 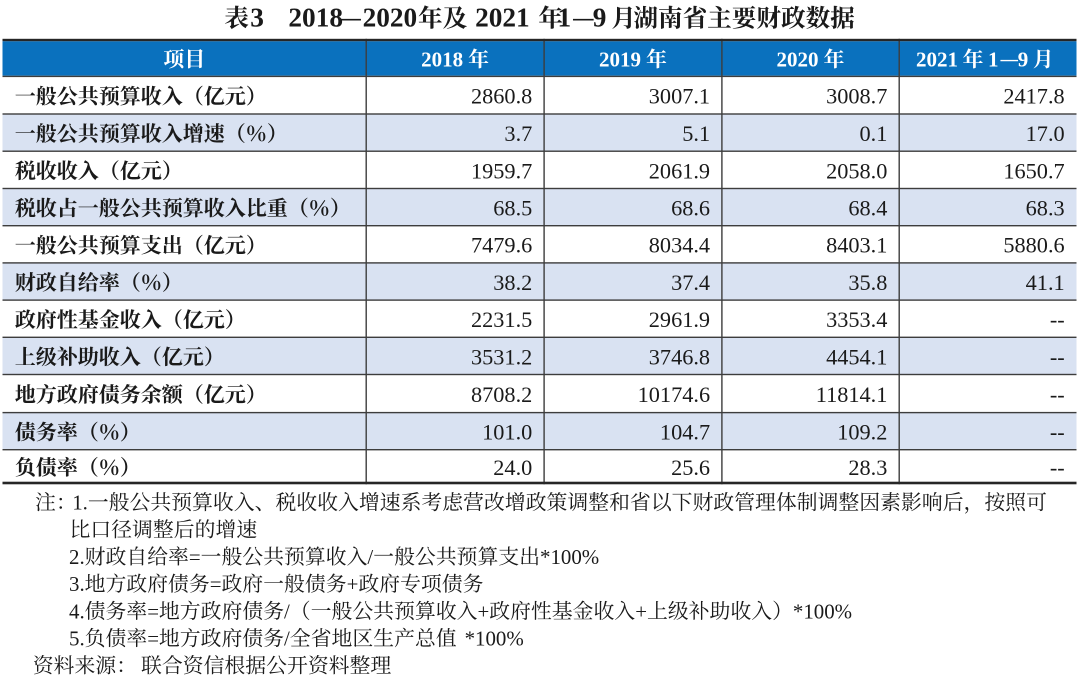 What do you see at coordinates (1033, 96) in the screenshot?
I see `svg-text: 2417.8` at bounding box center [1033, 96].